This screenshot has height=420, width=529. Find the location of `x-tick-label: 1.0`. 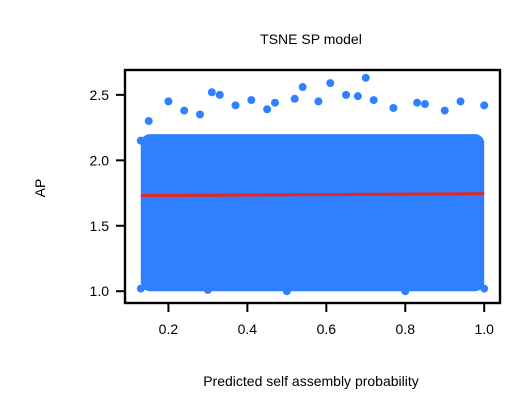

x-tick-label: 1.0 is located at coordinates (484, 329).